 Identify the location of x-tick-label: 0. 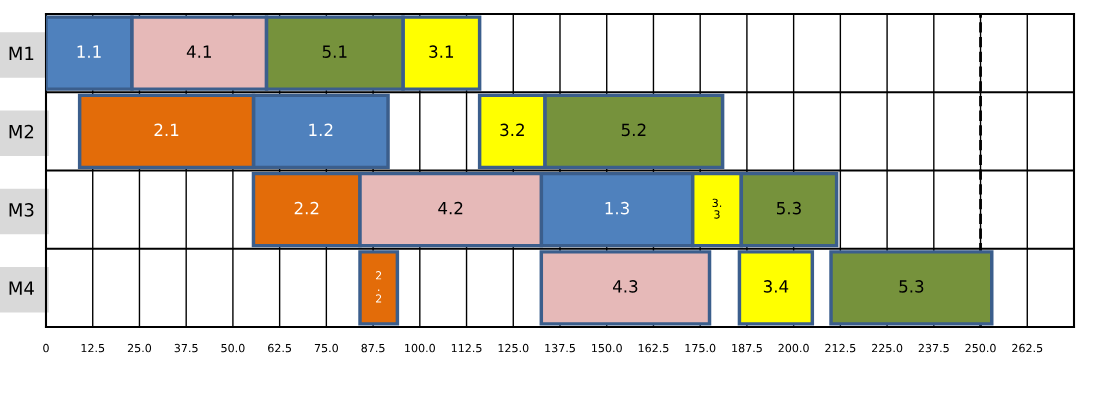
(46, 348).